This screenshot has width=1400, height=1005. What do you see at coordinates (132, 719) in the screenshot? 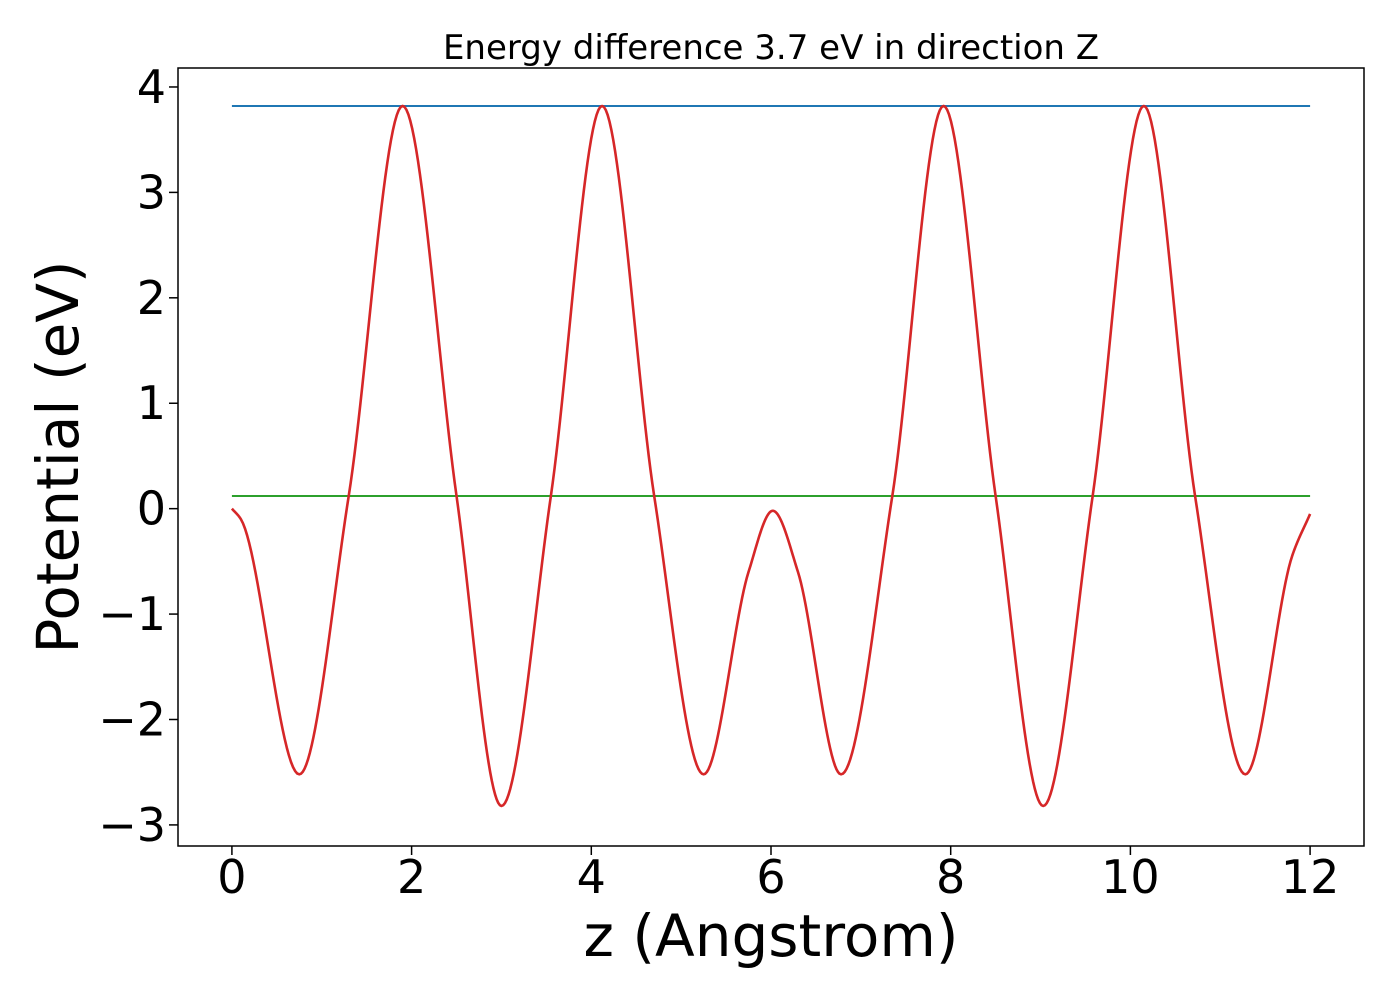
I see `y-tick-label: −2` at bounding box center [132, 719].